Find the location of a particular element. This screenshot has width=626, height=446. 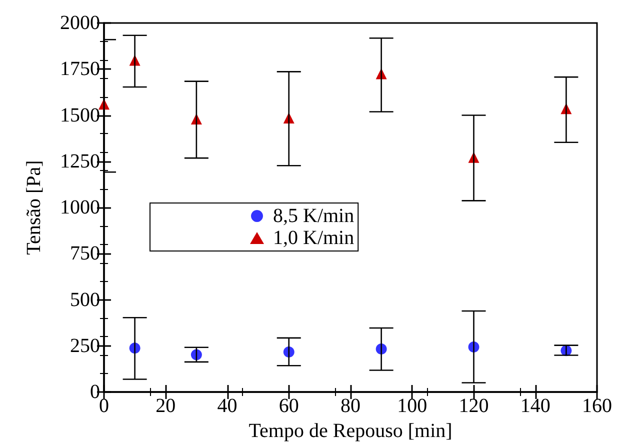

x-tick-label: 40 is located at coordinates (227, 406).